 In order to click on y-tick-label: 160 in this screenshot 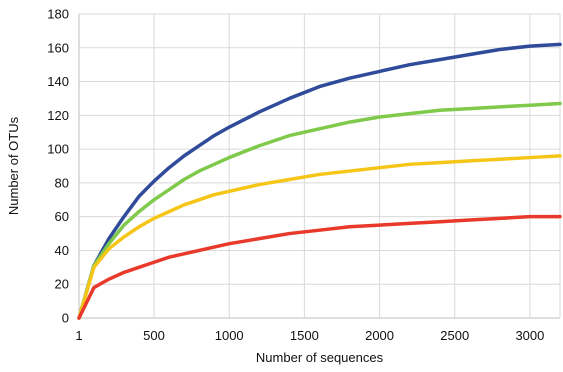, I will do `click(58, 47)`.